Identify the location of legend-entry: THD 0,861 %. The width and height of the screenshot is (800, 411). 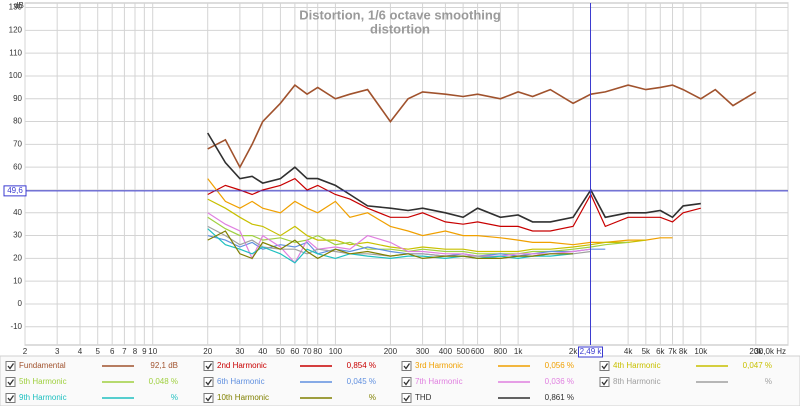
(487, 398).